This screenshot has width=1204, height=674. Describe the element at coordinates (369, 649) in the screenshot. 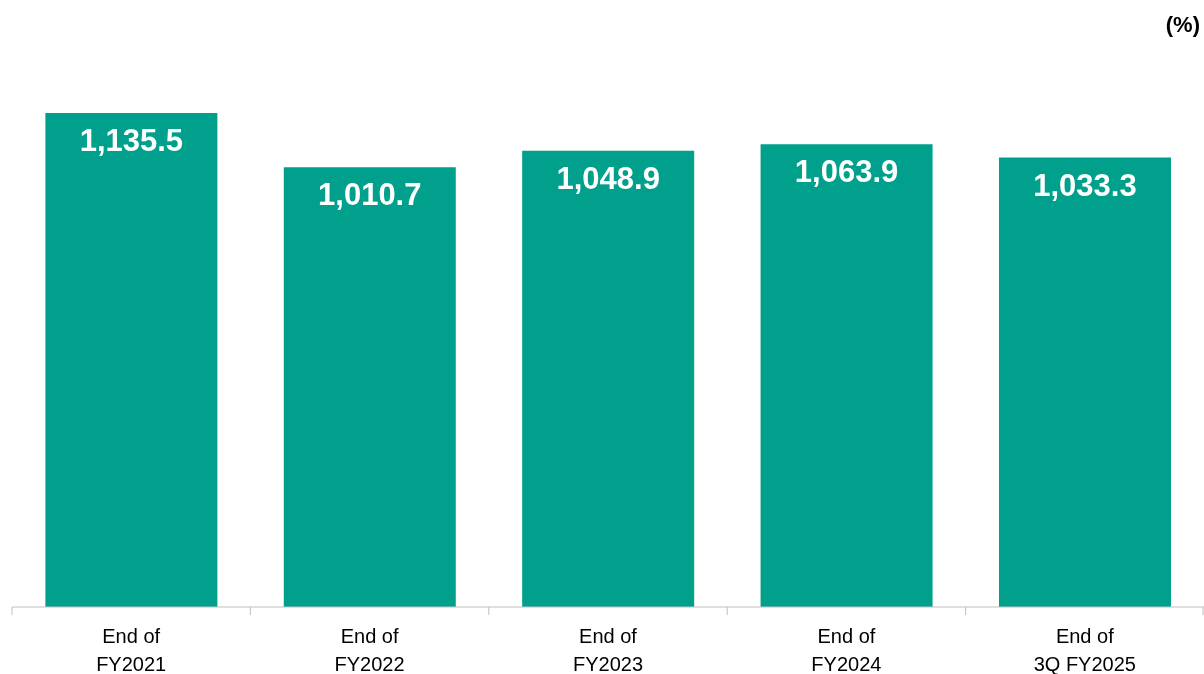

I see `x-tick-label: End of FY2022` at that location.